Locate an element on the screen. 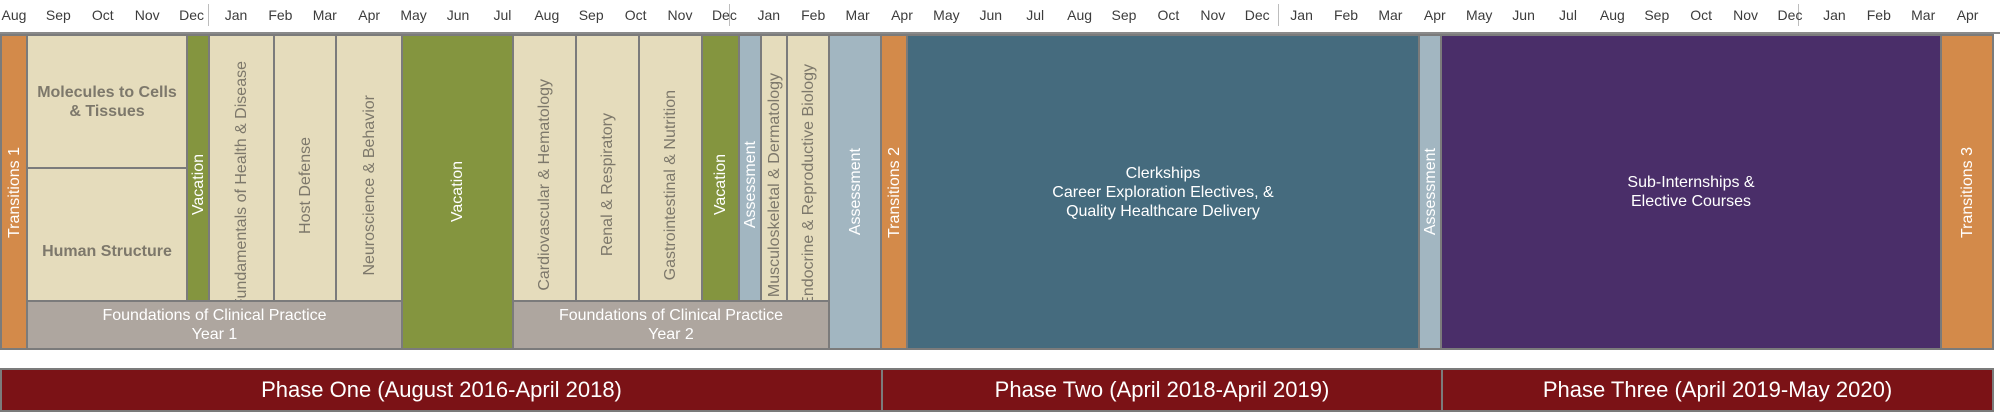  block-gastrointestinal: Gastrointestinal & Nutrition is located at coordinates (670, 185).